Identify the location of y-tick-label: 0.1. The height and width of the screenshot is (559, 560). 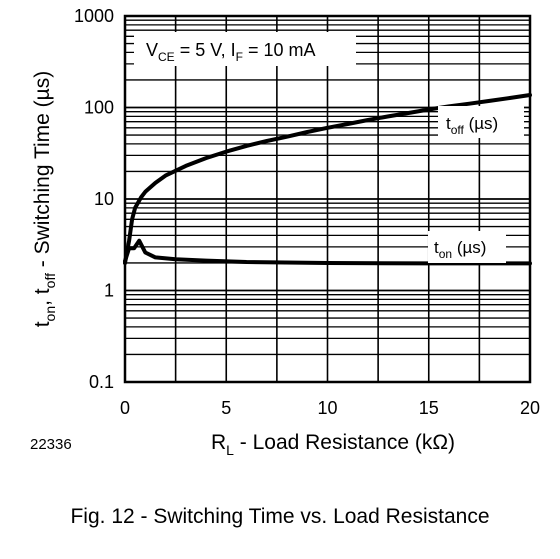
(101, 382).